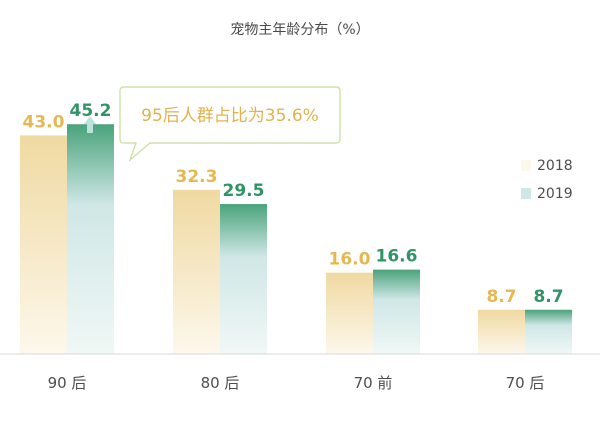  I want to click on callout-bubble: 95后人群占比为35.6%, so click(230, 124).